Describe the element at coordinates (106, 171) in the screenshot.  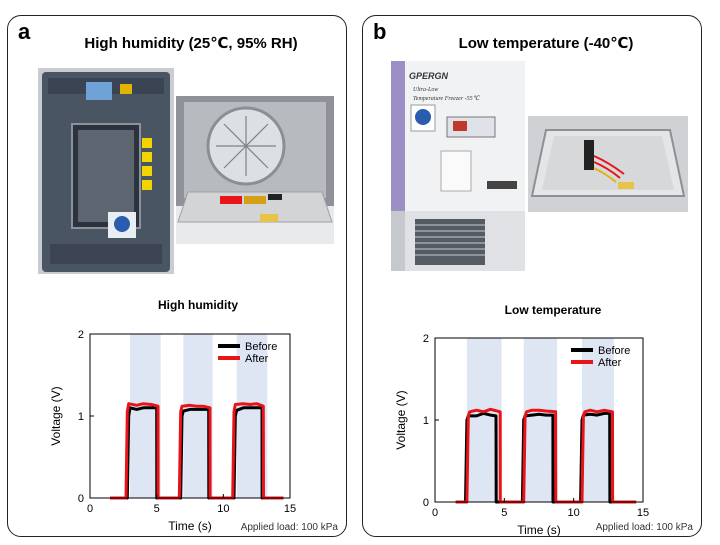
I see `humidity-chamber-photo` at that location.